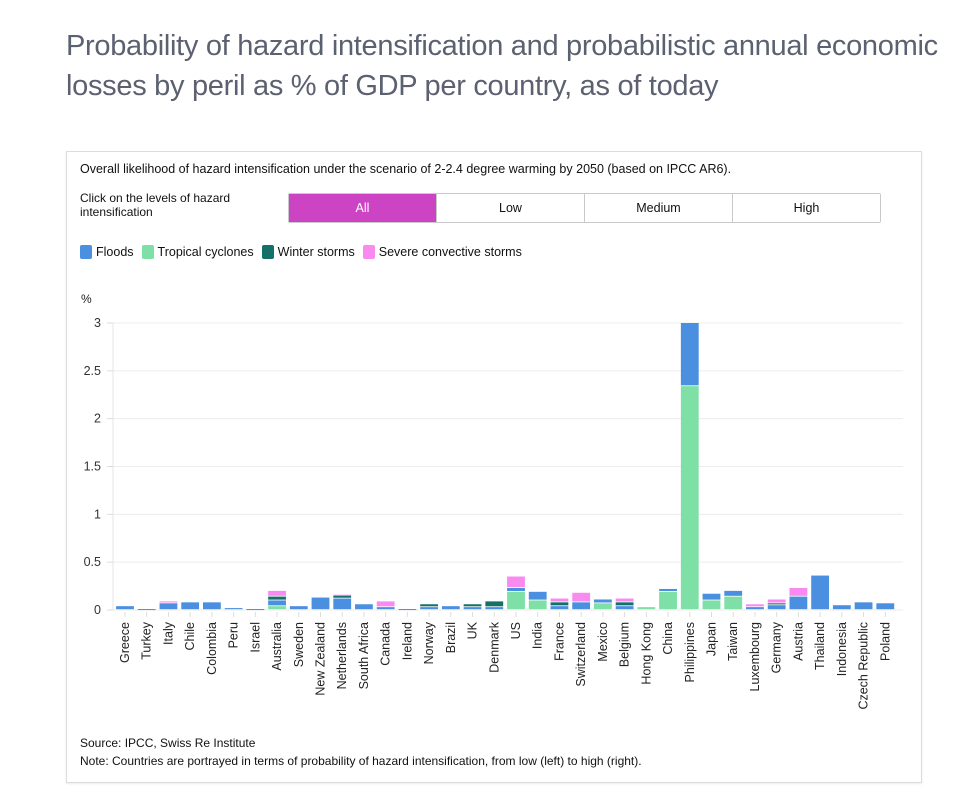  I want to click on x-tick-label: Norway, so click(429, 642).